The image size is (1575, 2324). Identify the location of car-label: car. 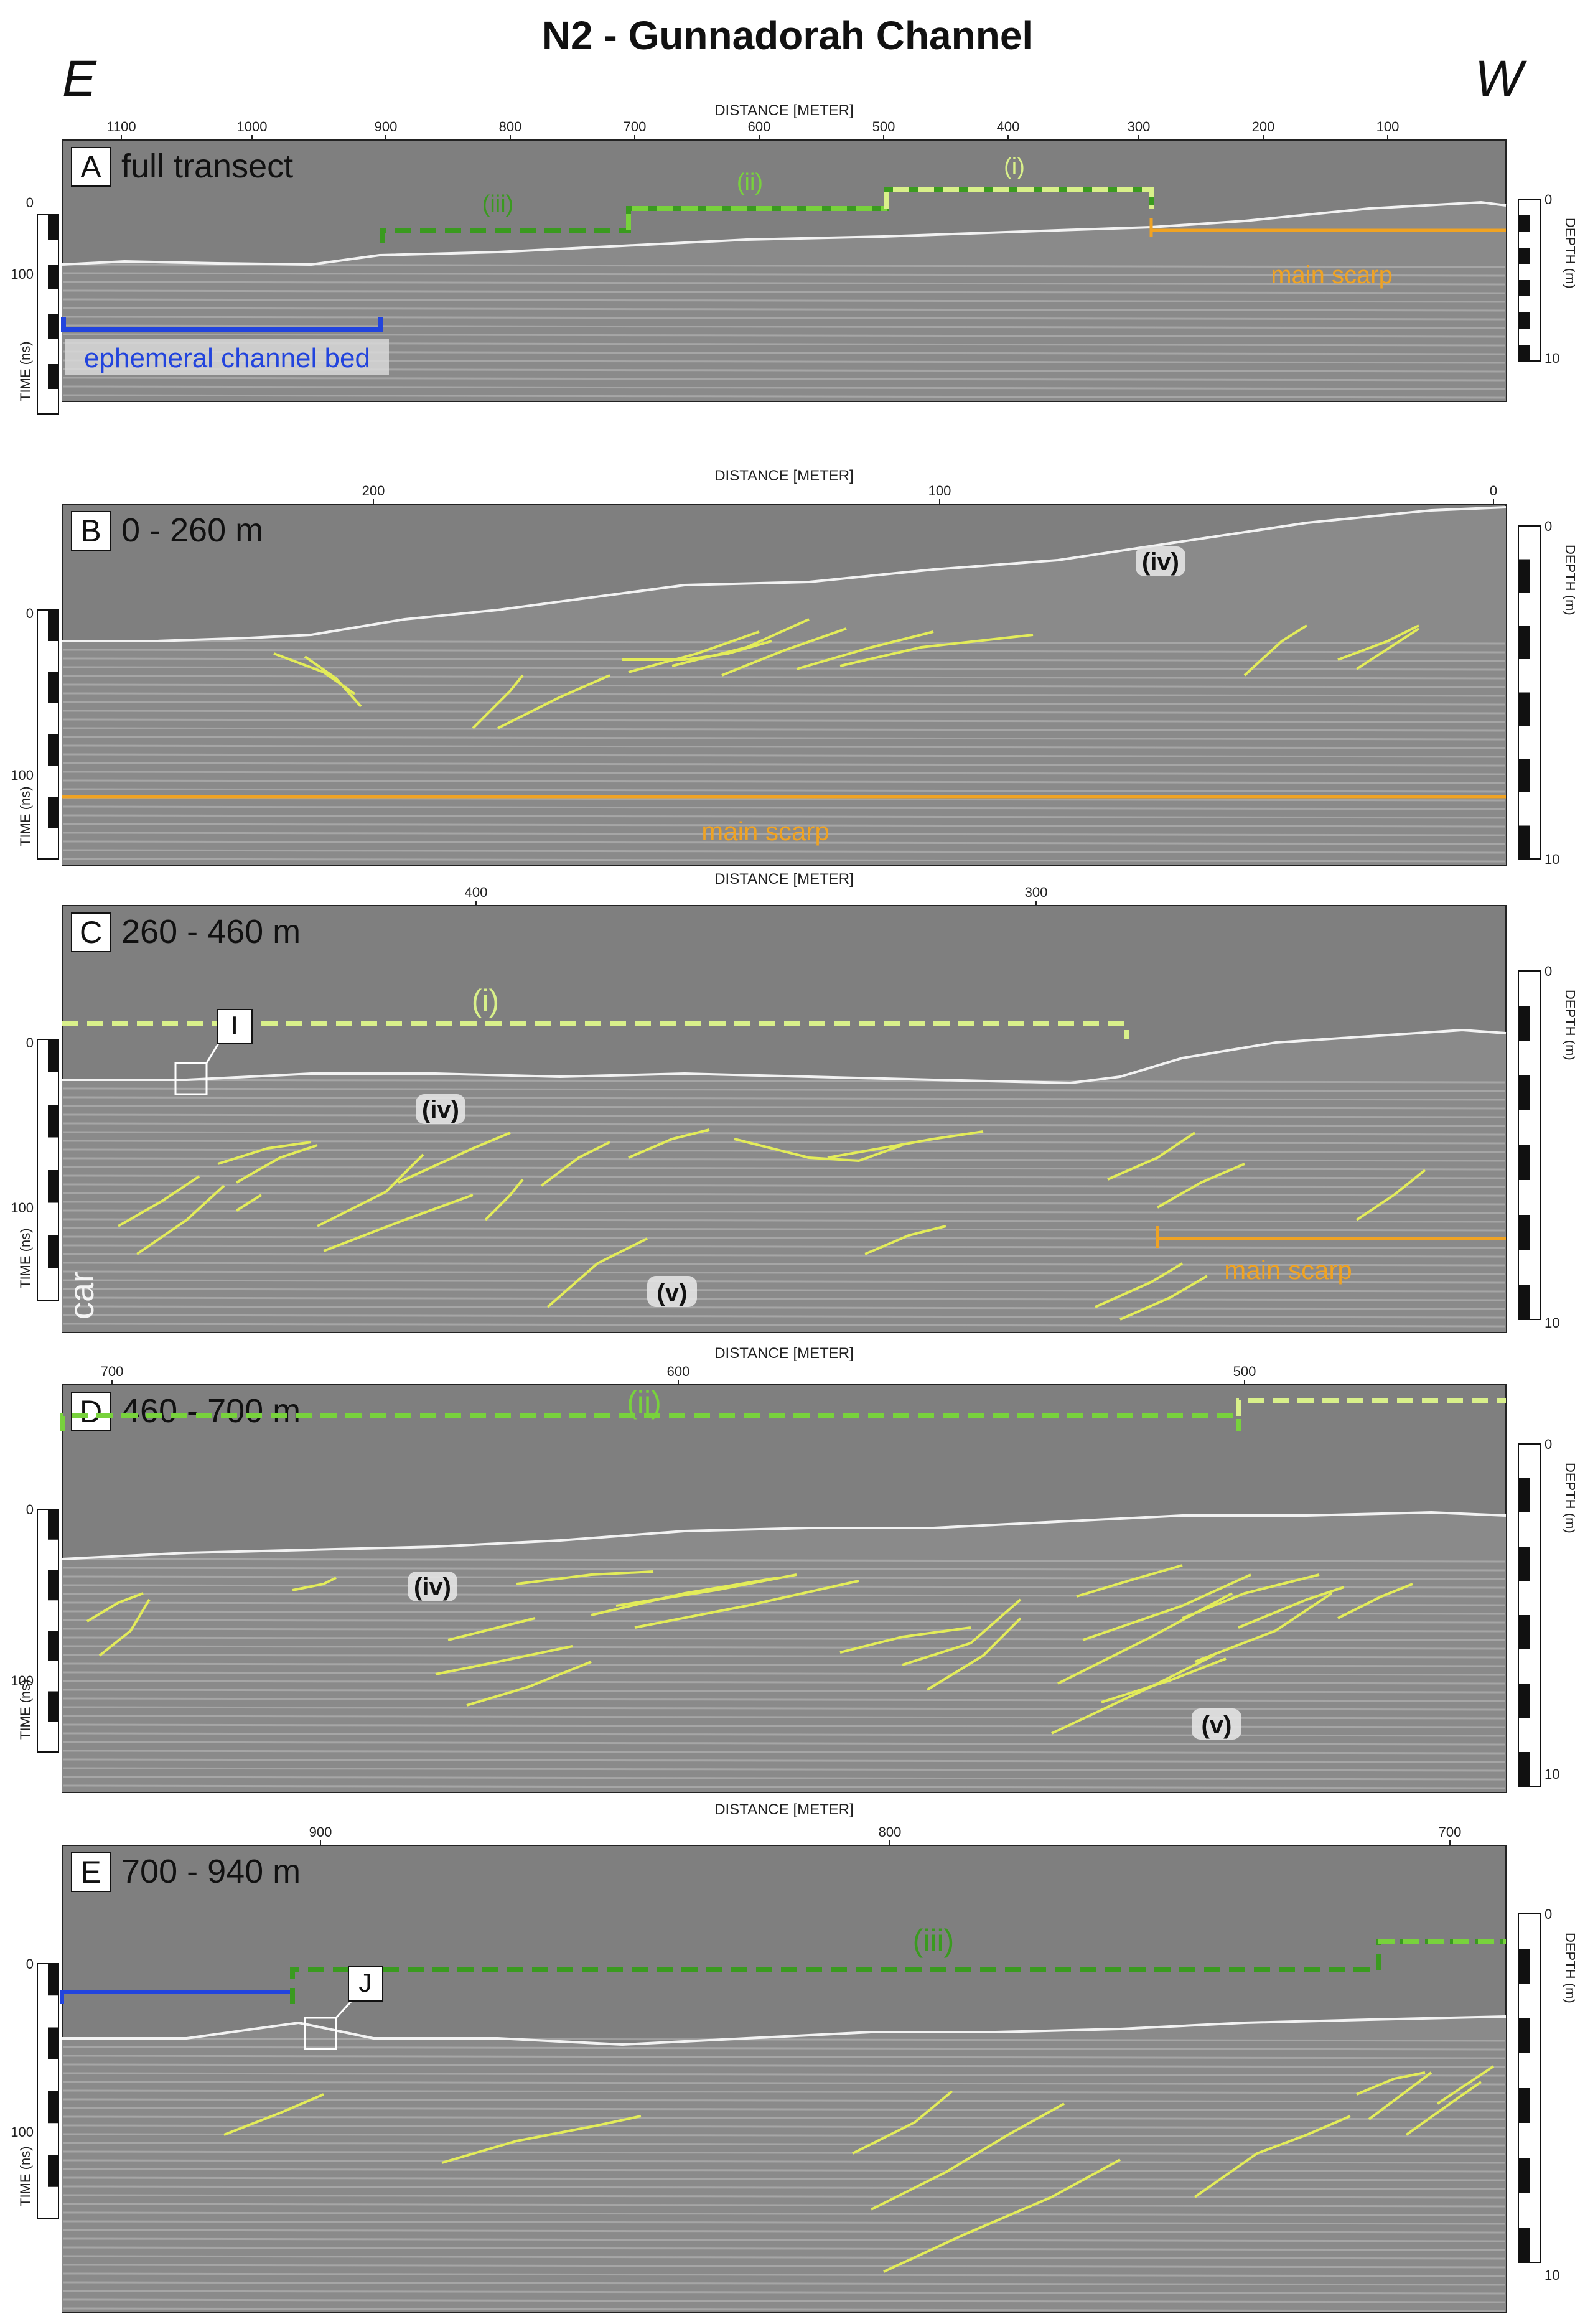
(81, 1295).